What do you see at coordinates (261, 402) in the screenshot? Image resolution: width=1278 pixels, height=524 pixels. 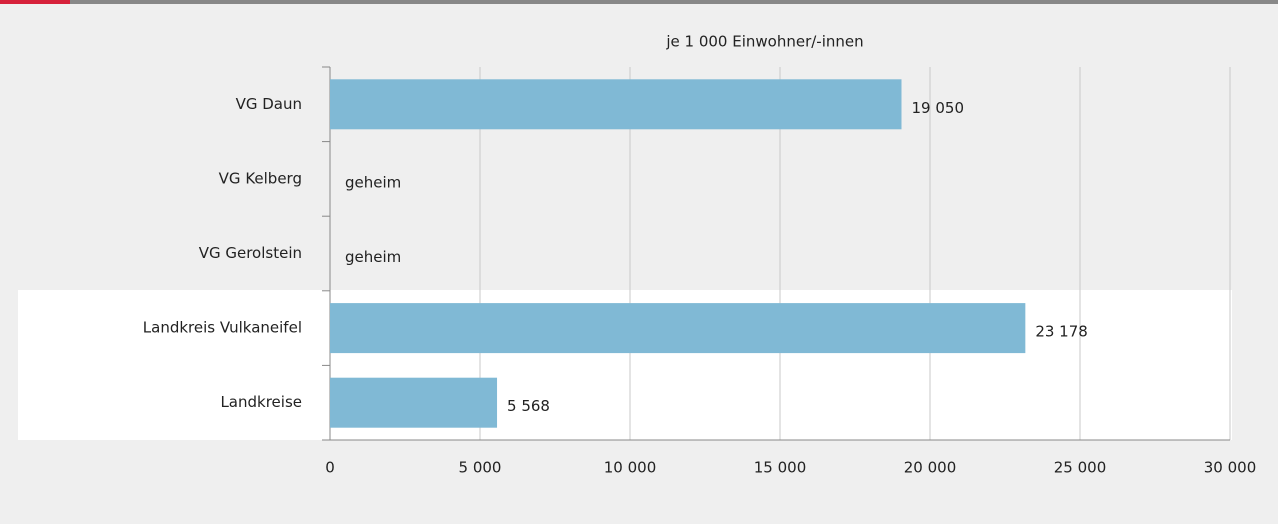 I see `y-tick-label: Landkreise` at bounding box center [261, 402].